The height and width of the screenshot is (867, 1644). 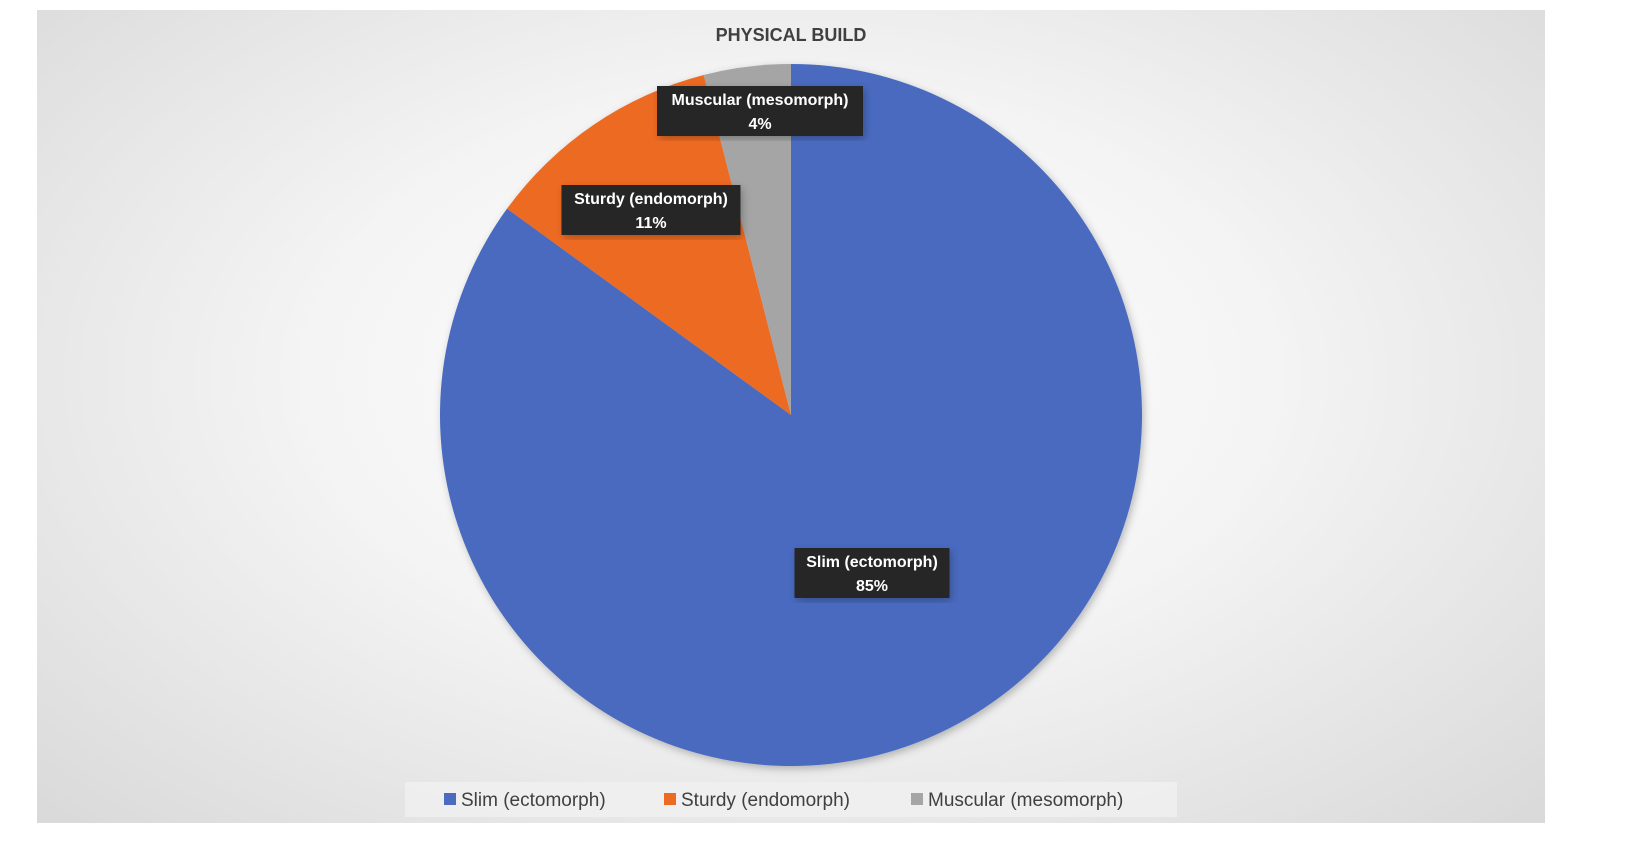 What do you see at coordinates (1025, 800) in the screenshot?
I see `legend-label: Muscular (mesomorph)` at bounding box center [1025, 800].